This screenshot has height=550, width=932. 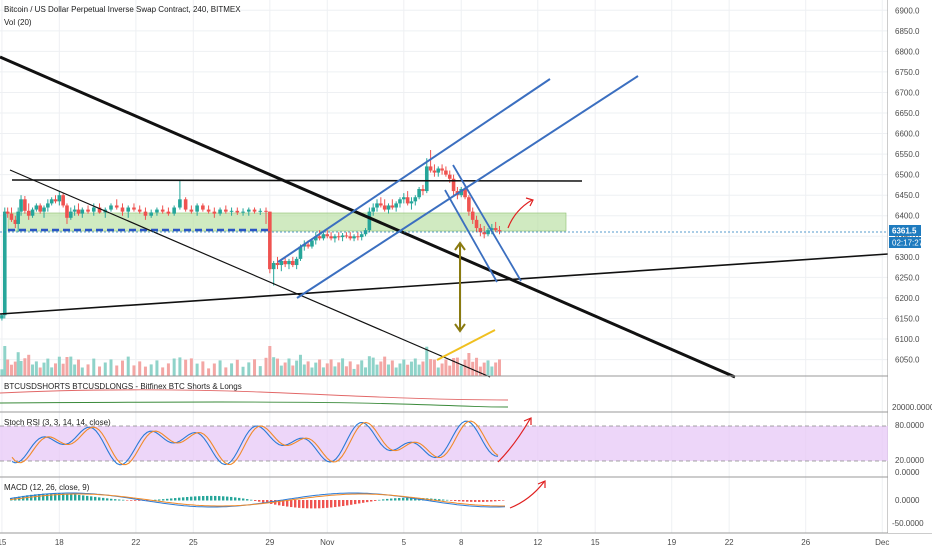 What do you see at coordinates (909, 460) in the screenshot?
I see `stoch-axis-20: 20.0000` at bounding box center [909, 460].